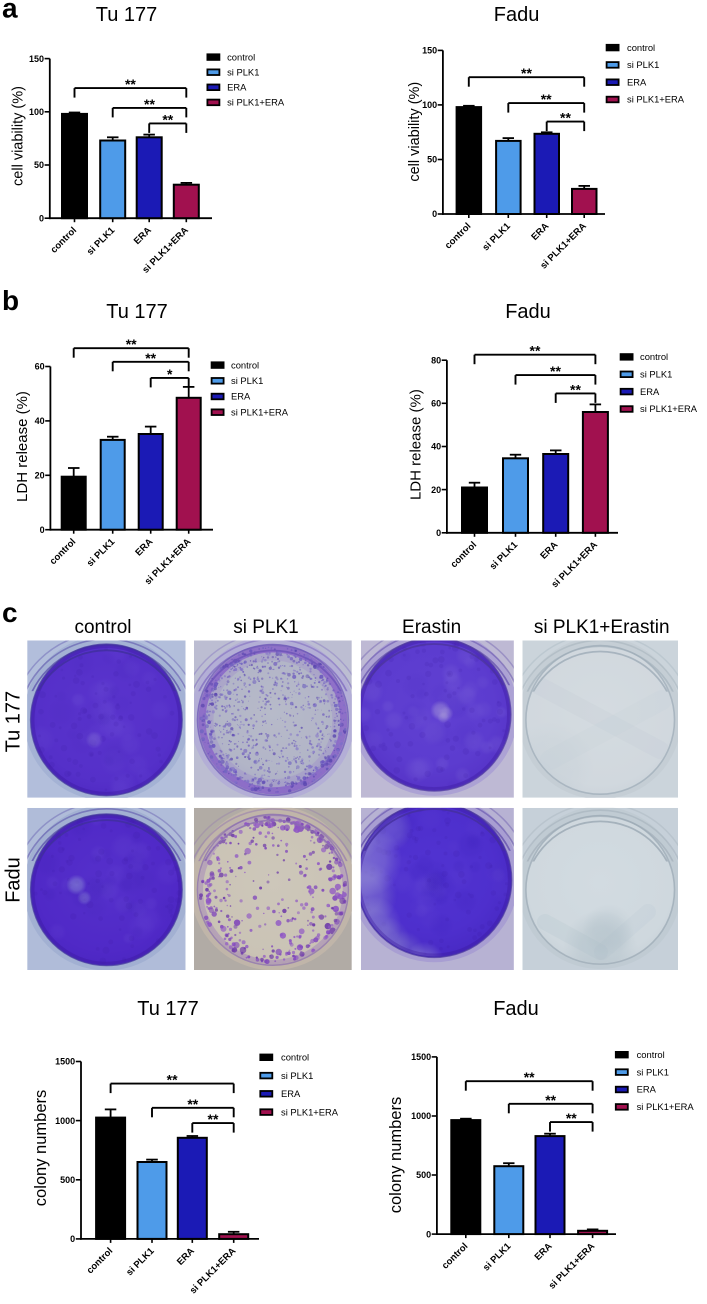  Describe the element at coordinates (431, 627) in the screenshot. I see `svg-text: Erastin` at that location.